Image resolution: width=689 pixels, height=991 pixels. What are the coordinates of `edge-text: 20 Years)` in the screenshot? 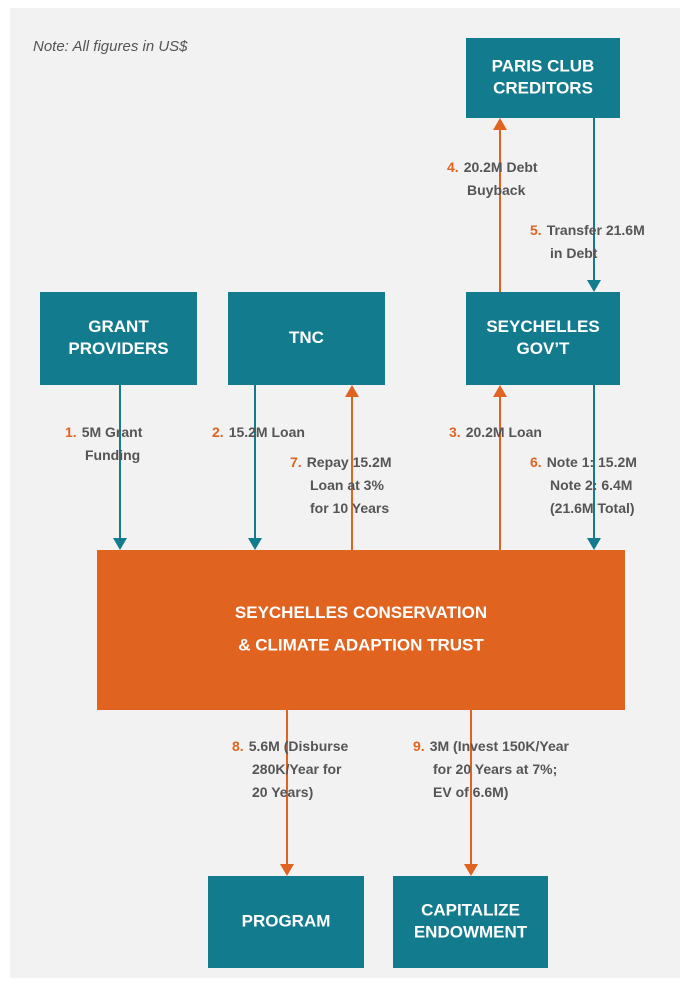 It's located at (282, 792).